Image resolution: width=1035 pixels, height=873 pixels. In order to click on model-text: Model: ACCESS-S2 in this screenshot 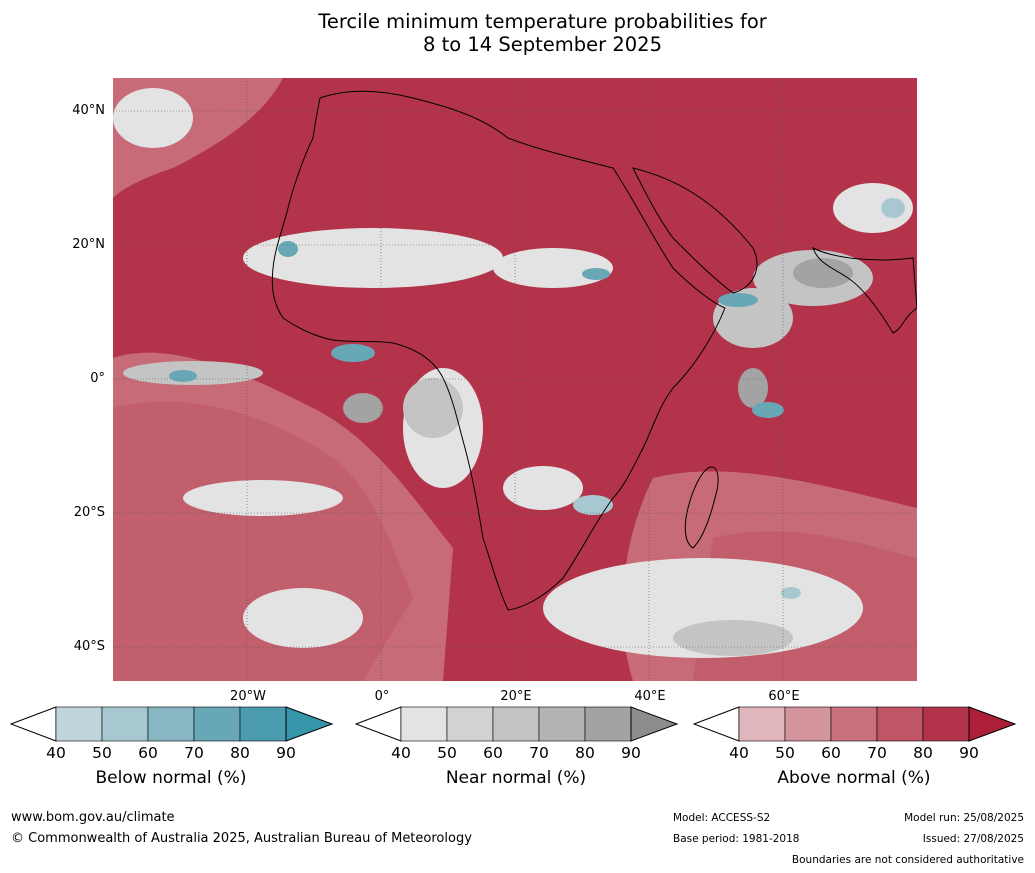, I will do `click(722, 818)`.